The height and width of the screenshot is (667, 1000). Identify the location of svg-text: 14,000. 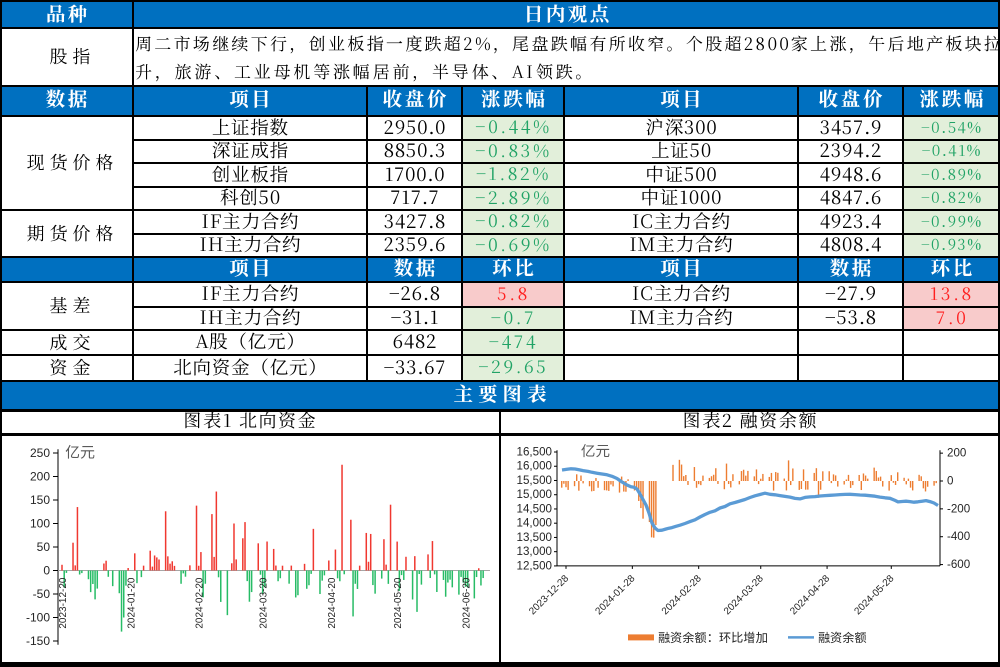
(534, 523).